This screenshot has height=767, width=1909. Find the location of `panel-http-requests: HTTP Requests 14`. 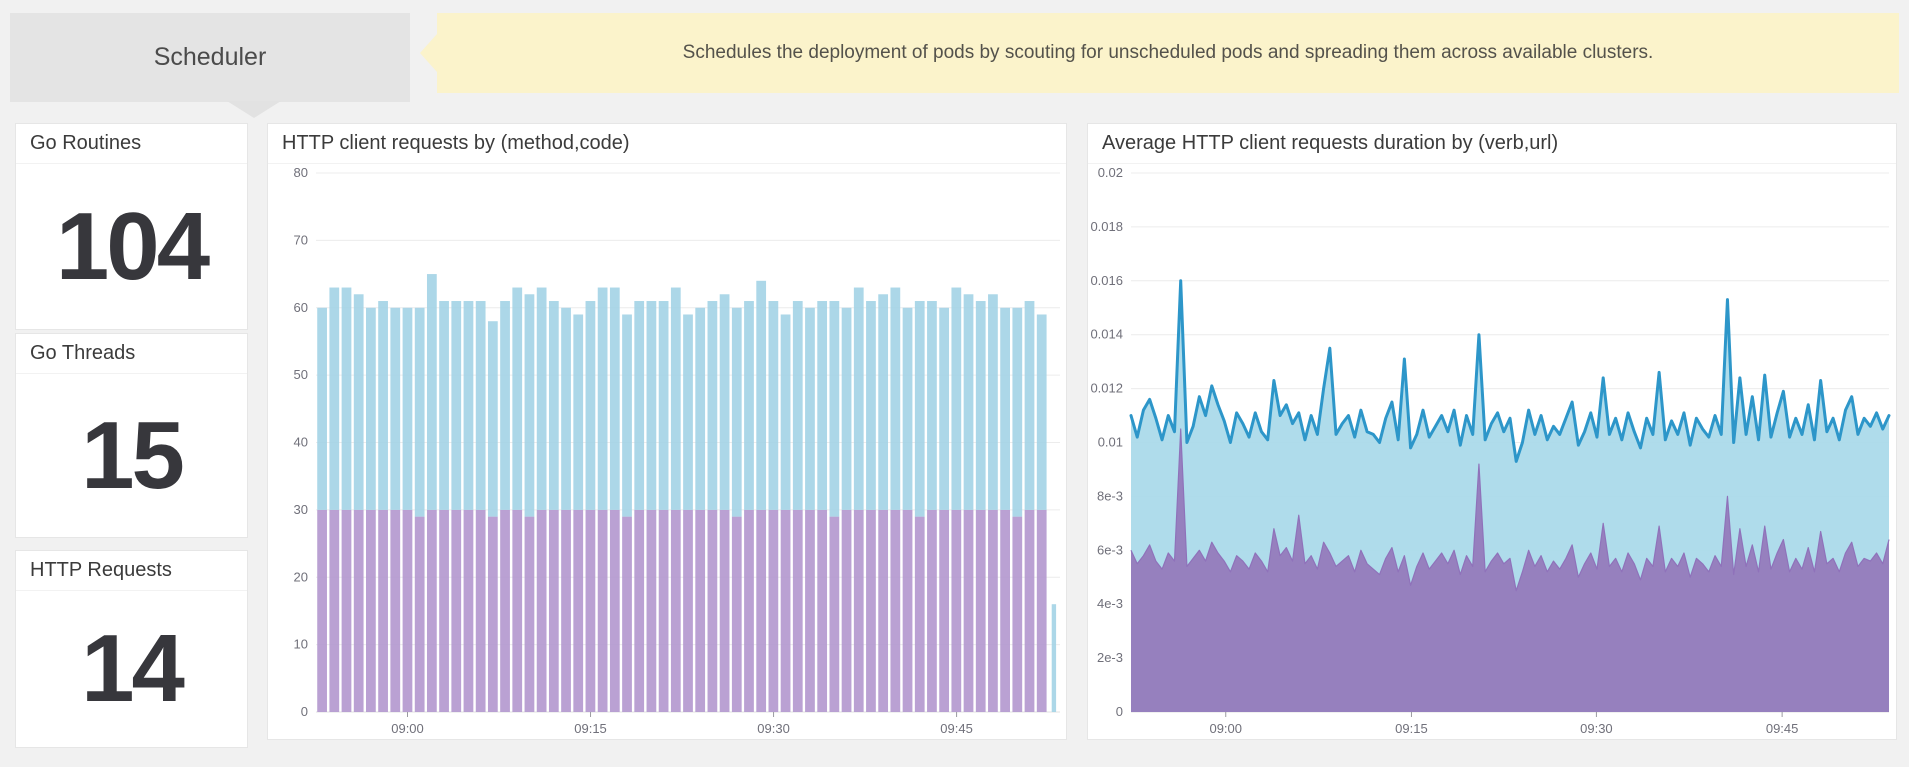

panel-http-requests: HTTP Requests 14 is located at coordinates (131, 649).